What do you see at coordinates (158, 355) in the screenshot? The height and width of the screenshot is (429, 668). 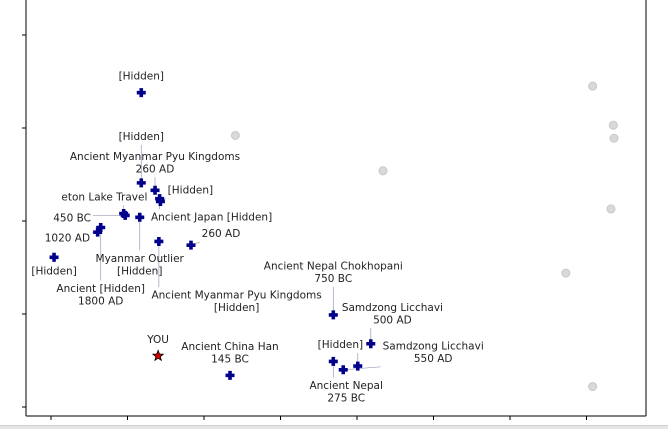 I see `you-star-icon` at bounding box center [158, 355].